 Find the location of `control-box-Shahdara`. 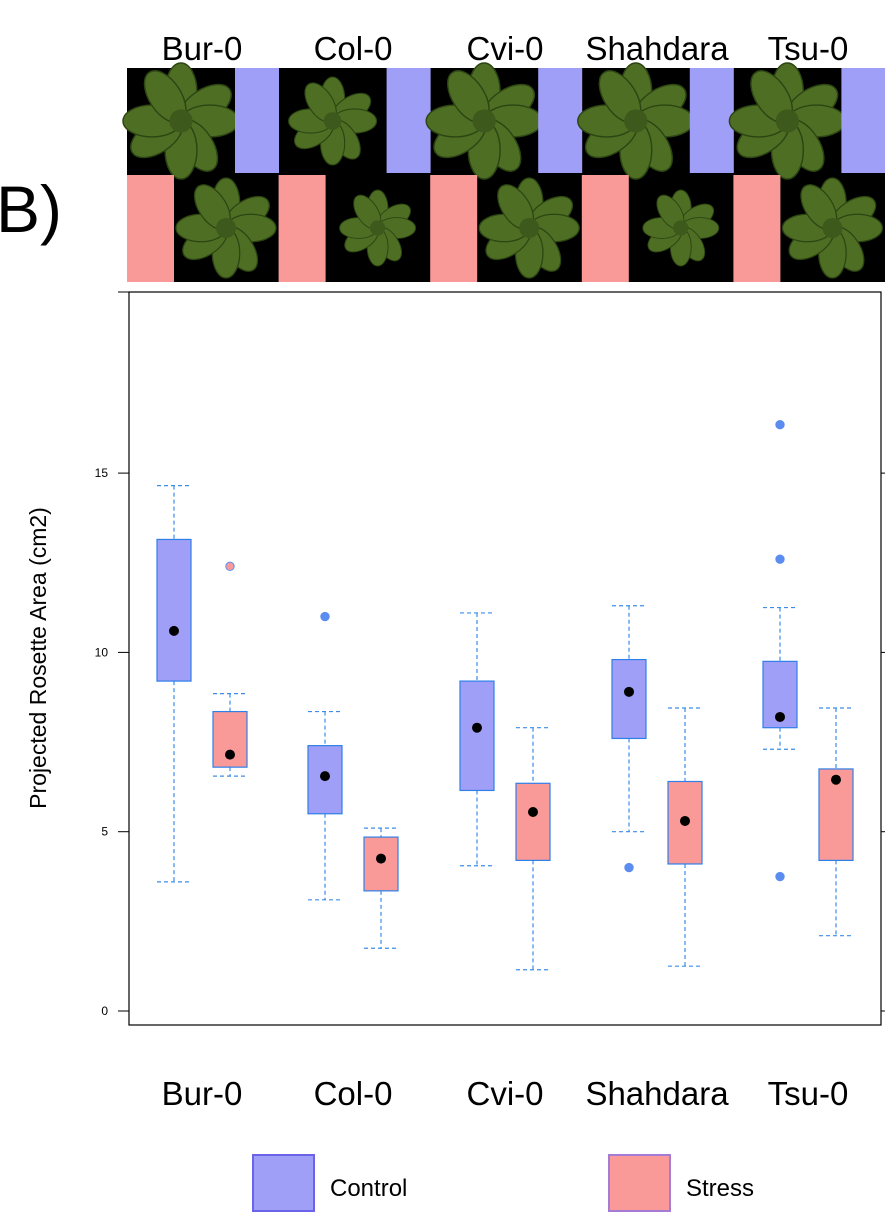

control-box-Shahdara is located at coordinates (629, 739).